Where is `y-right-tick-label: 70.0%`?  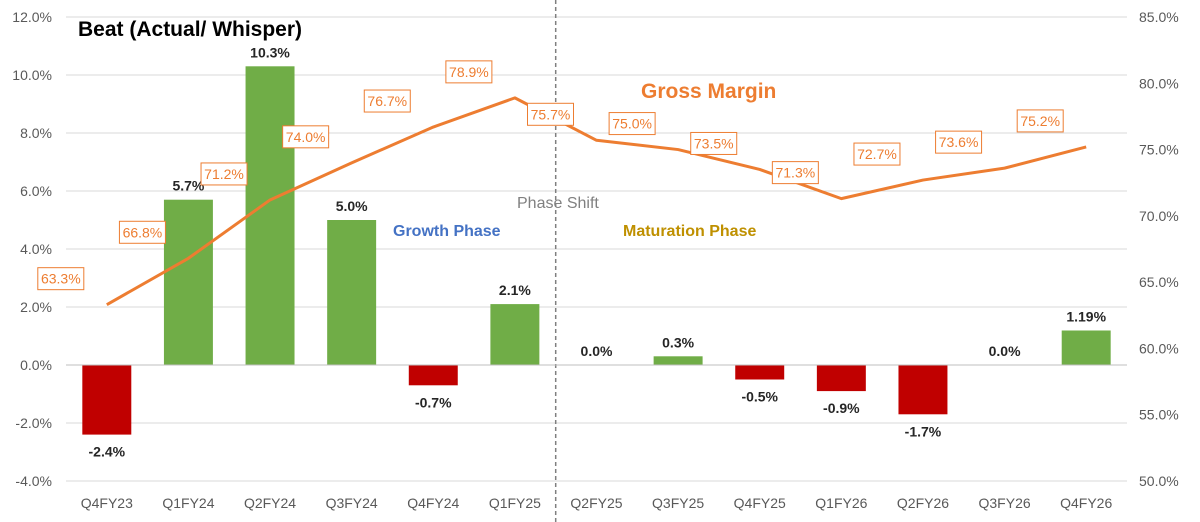 y-right-tick-label: 70.0% is located at coordinates (1159, 216).